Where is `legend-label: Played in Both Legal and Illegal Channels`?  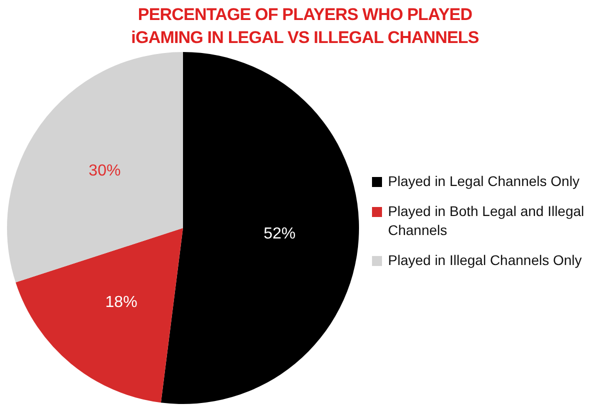
legend-label: Played in Both Legal and Illegal Channels is located at coordinates (487, 221).